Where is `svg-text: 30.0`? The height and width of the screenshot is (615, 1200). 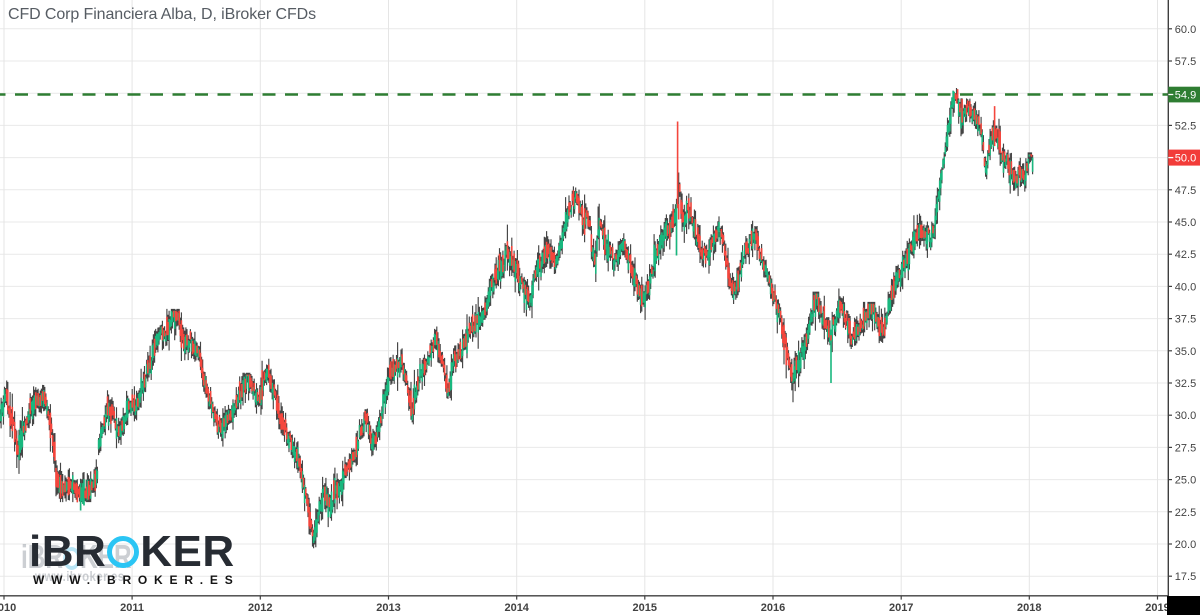
svg-text: 30.0 is located at coordinates (1185, 416).